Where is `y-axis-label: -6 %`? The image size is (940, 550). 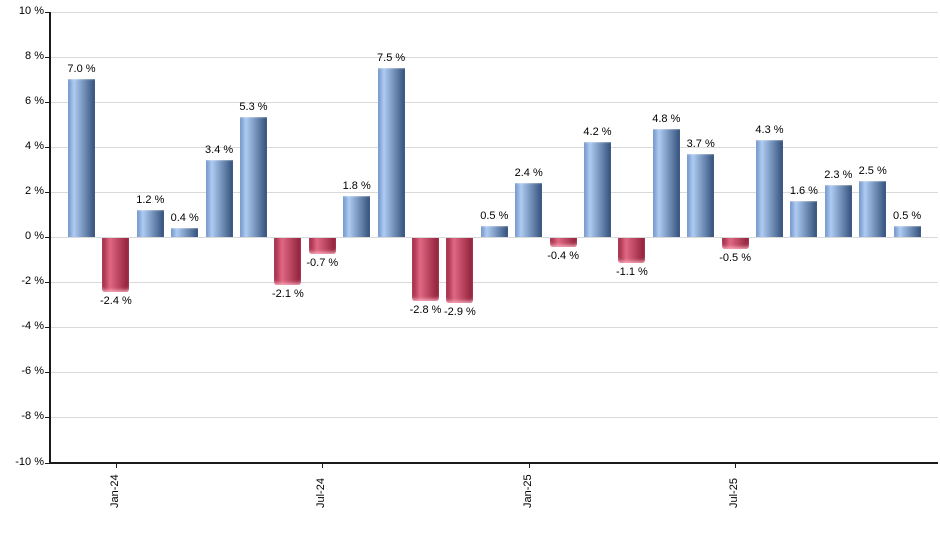
y-axis-label: -6 % is located at coordinates (32, 371).